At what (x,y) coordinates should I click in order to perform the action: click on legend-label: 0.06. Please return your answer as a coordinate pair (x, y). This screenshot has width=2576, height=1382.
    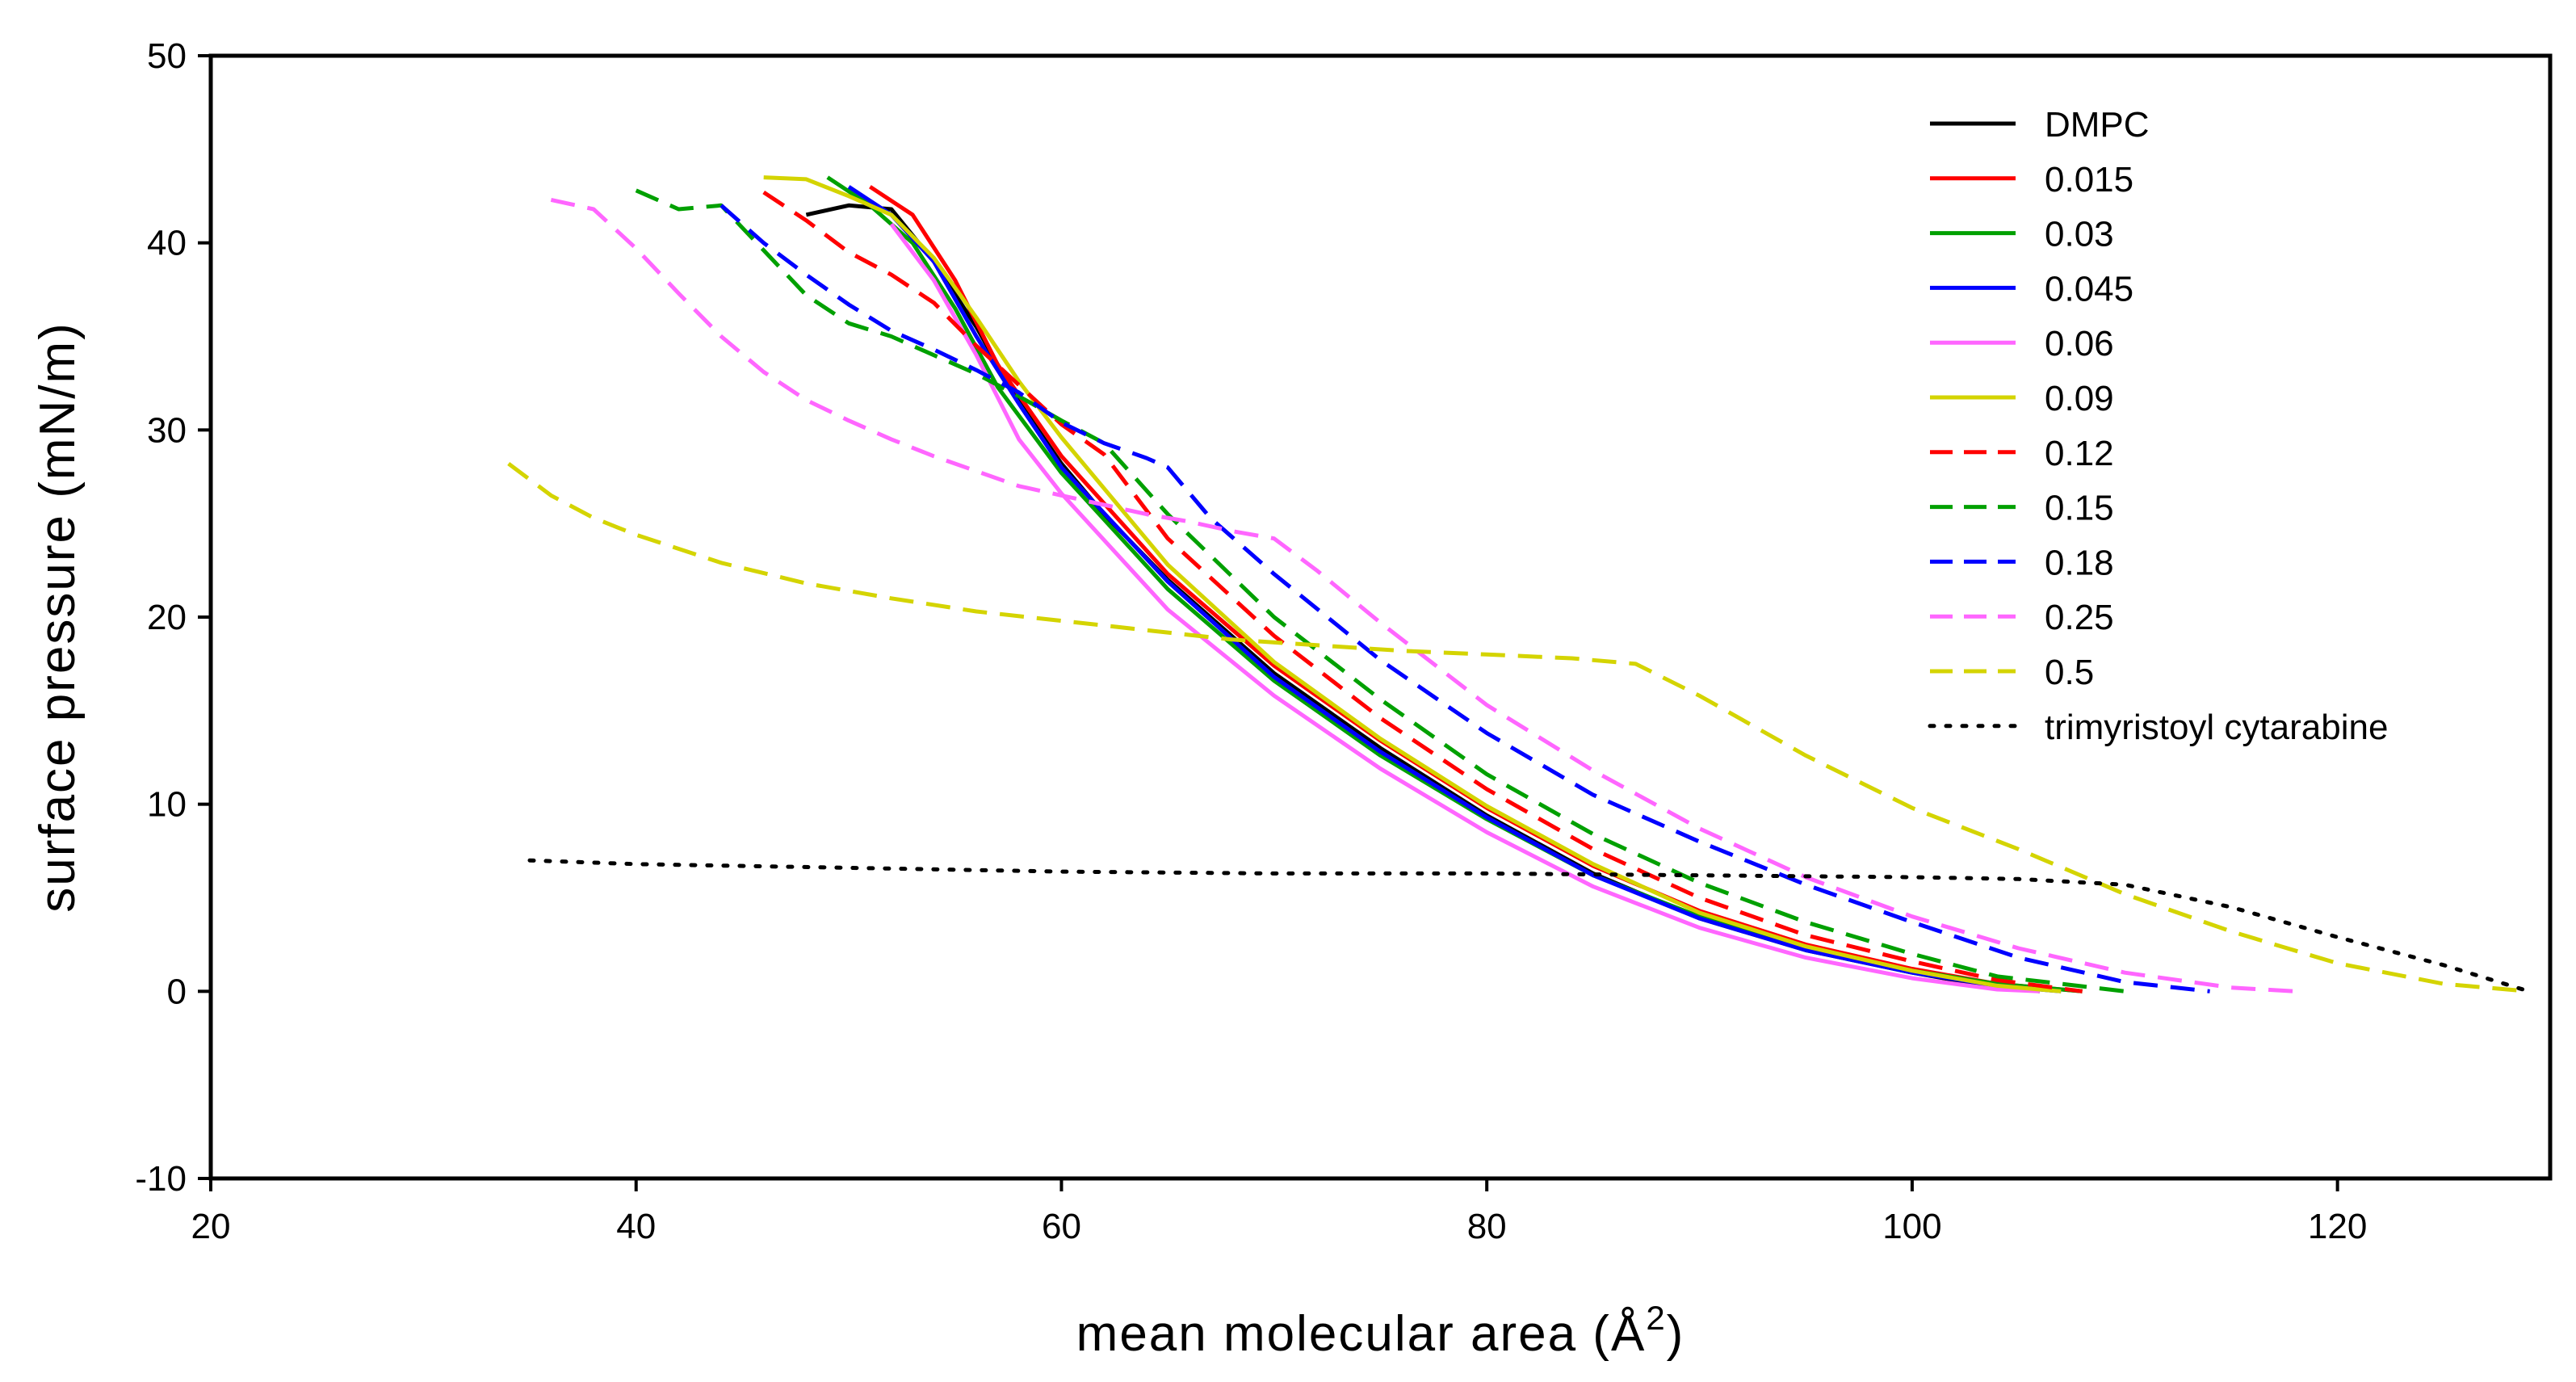
    Looking at the image, I should click on (2079, 343).